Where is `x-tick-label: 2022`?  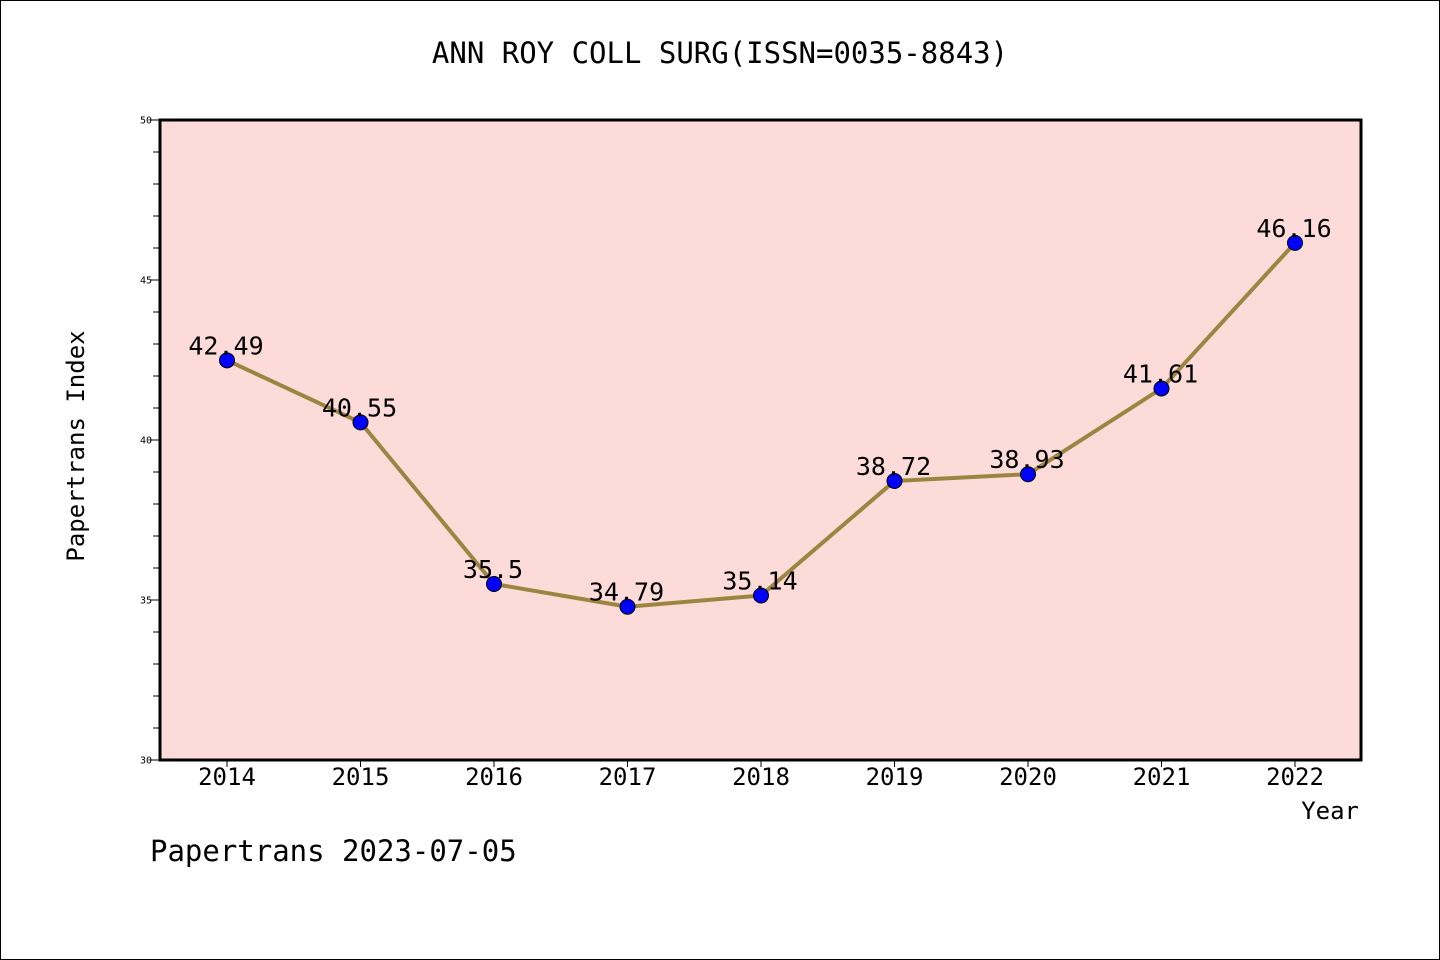
x-tick-label: 2022 is located at coordinates (1295, 777).